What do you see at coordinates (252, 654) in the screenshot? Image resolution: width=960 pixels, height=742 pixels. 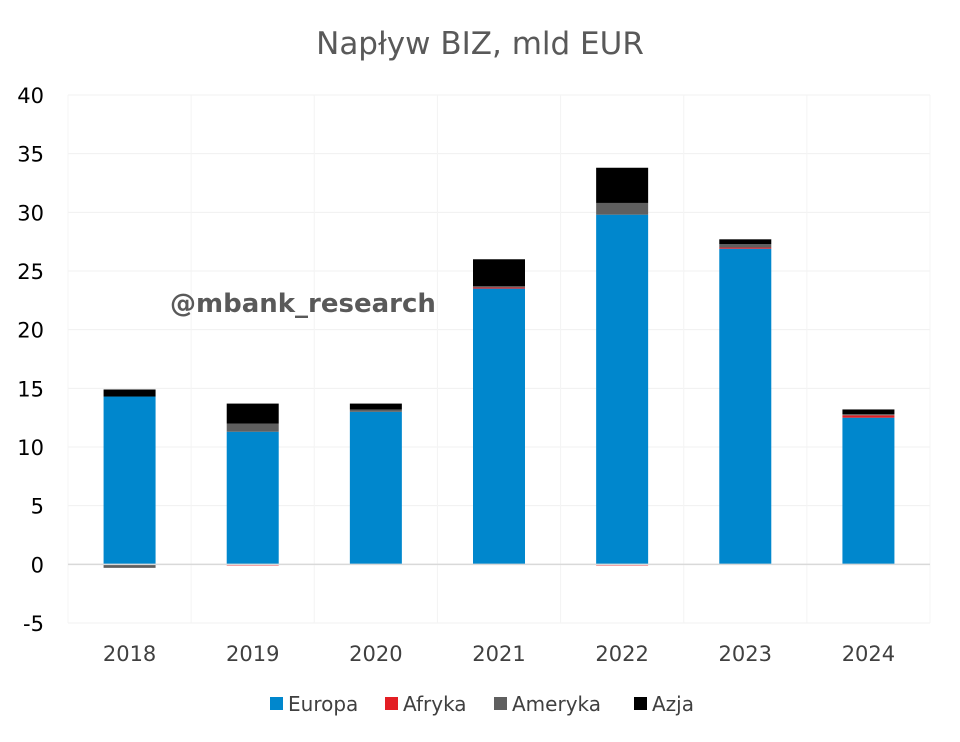 I see `x-tick-label: 2019` at bounding box center [252, 654].